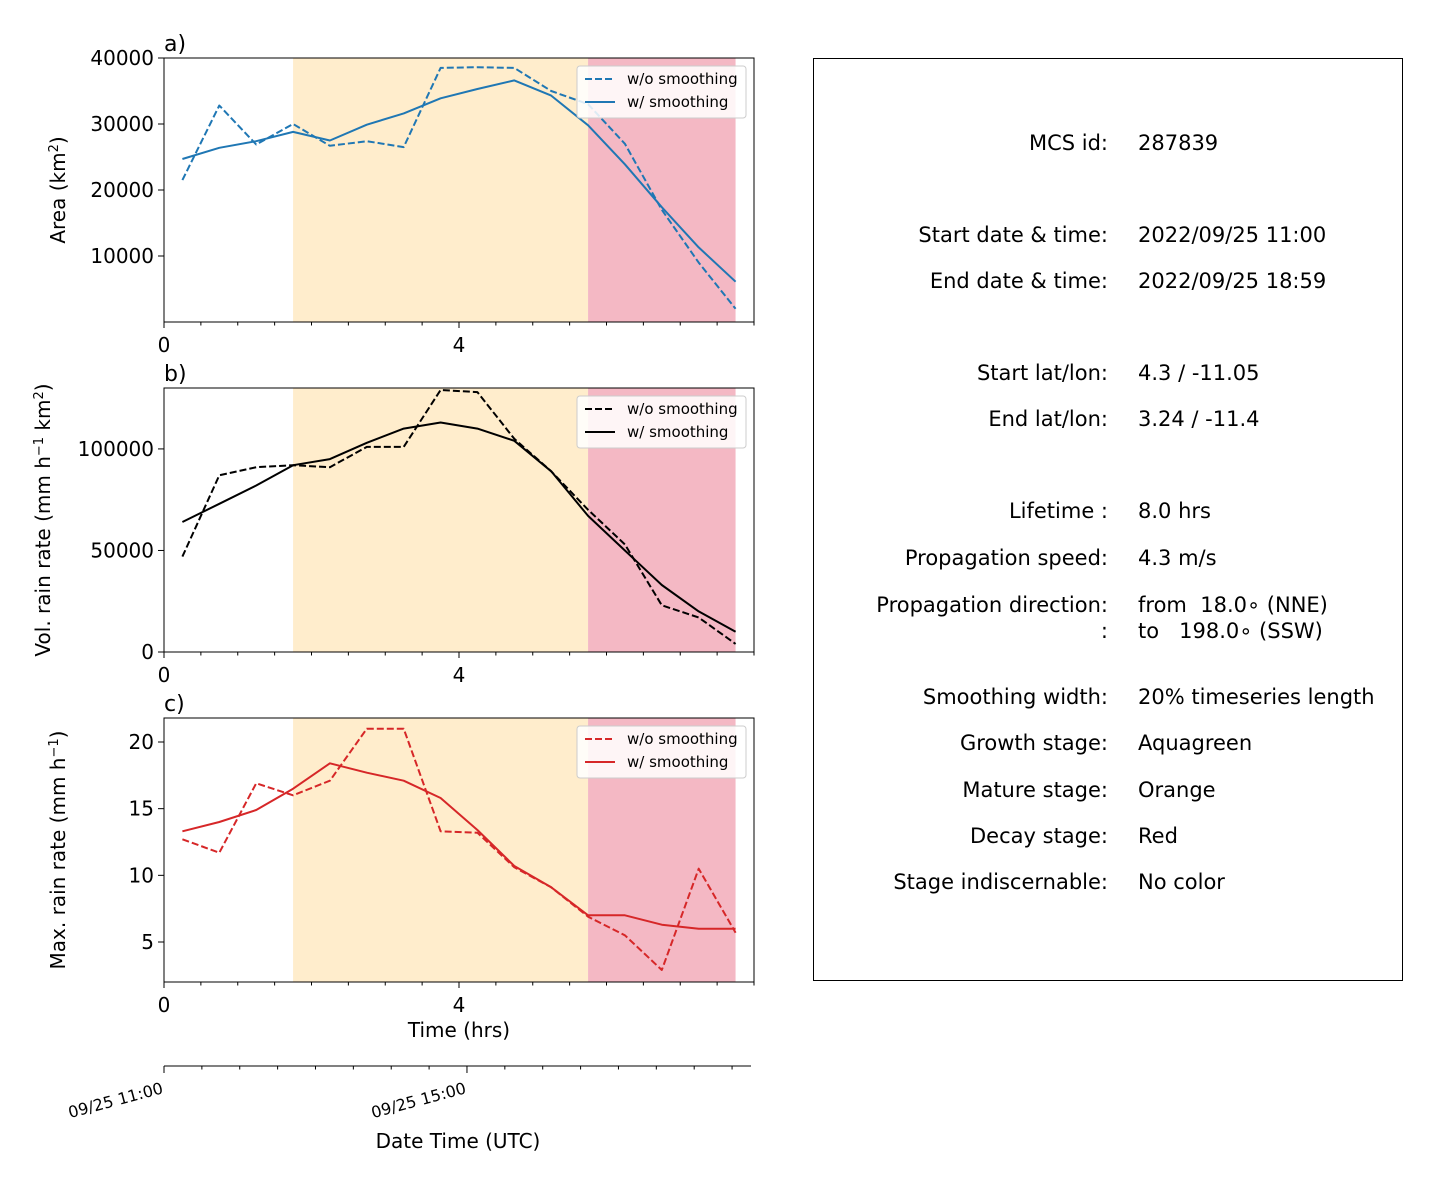 The width and height of the screenshot is (1433, 1181). I want to click on info-label: MCS id:, so click(1068, 143).